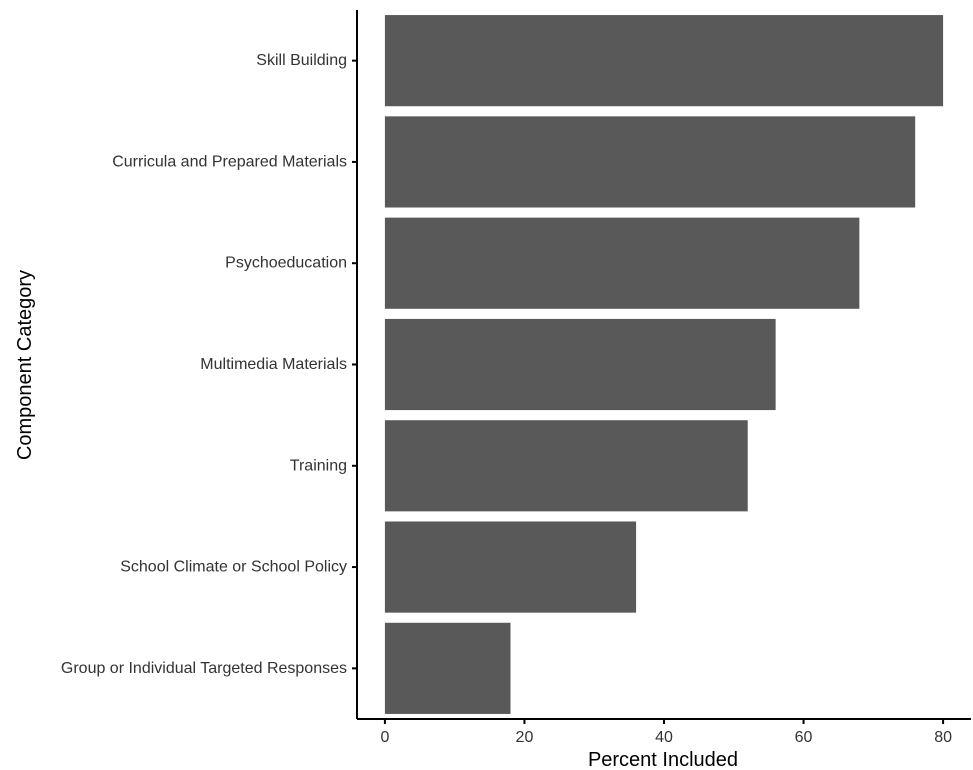 The image size is (973, 770). Describe the element at coordinates (804, 737) in the screenshot. I see `x-tick-label: 60` at that location.